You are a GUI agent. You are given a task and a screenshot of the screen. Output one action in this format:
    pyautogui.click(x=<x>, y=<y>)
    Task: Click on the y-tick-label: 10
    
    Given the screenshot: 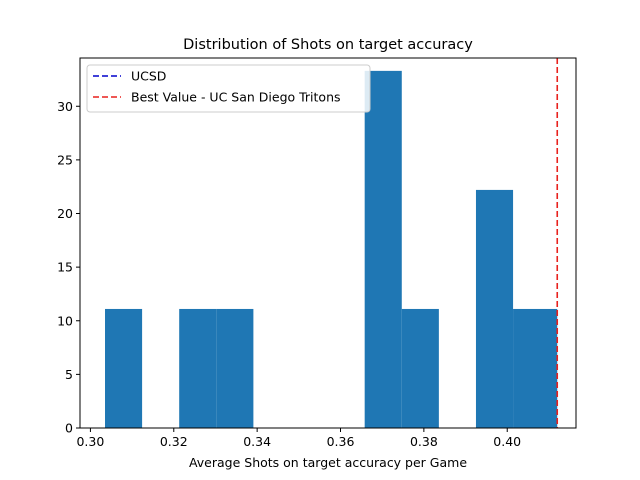 What is the action you would take?
    pyautogui.click(x=65, y=320)
    